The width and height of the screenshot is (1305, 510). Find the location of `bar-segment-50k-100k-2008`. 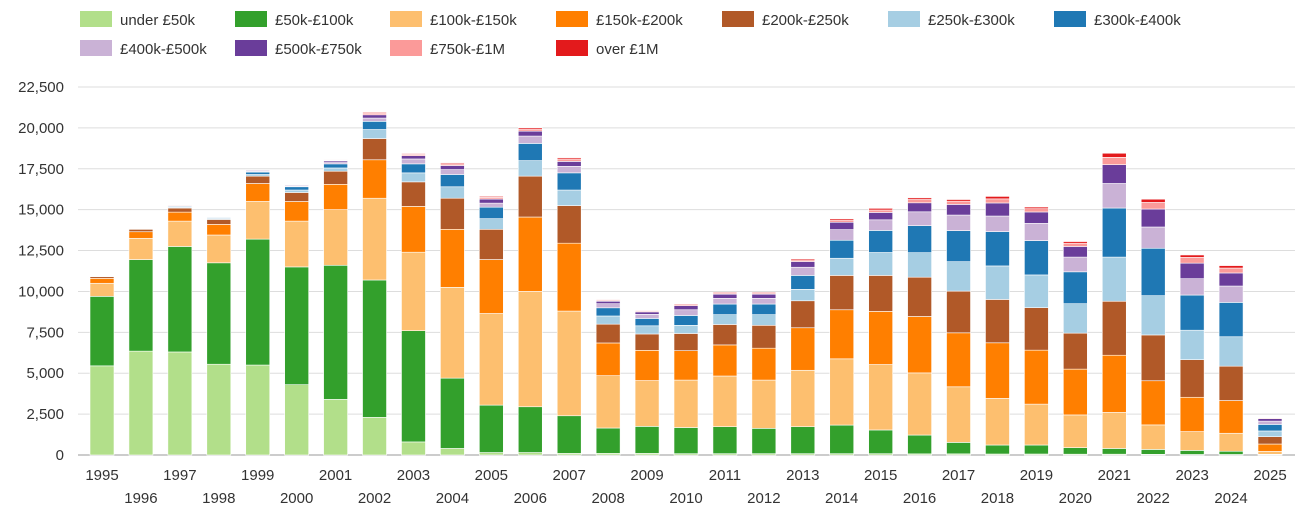

bar-segment-50k-100k-2008 is located at coordinates (608, 440).